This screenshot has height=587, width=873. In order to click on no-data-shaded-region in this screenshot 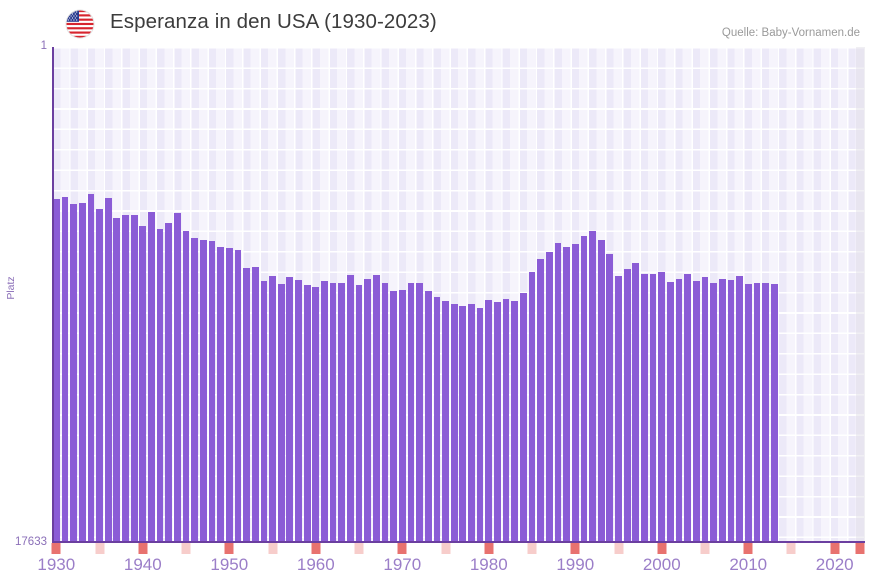, I will do `click(860, 294)`.